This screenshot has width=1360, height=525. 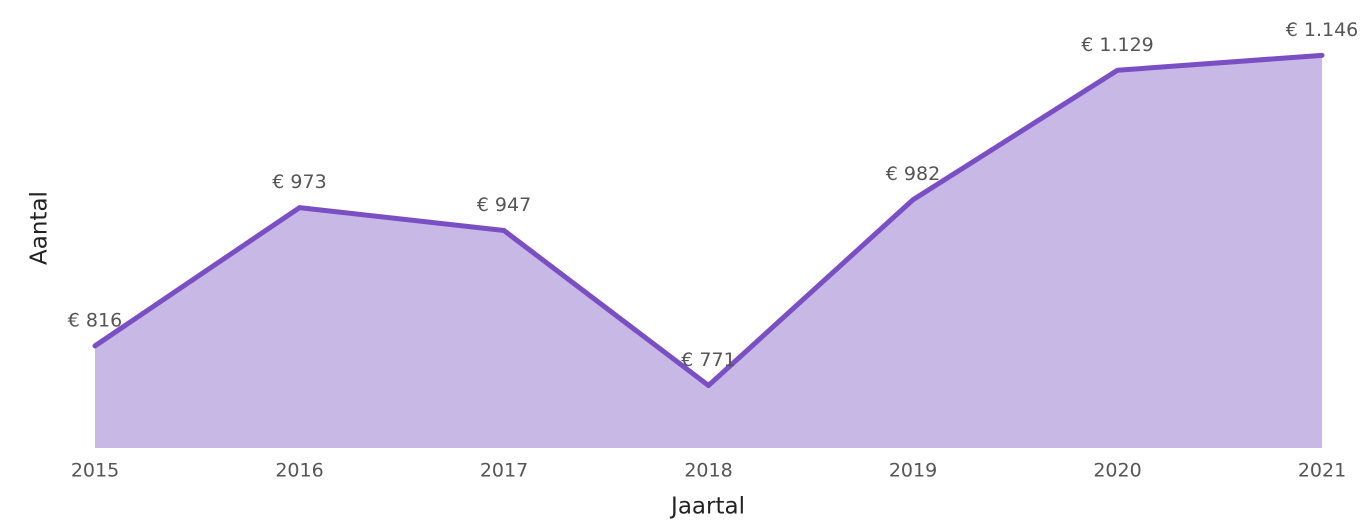 What do you see at coordinates (40, 228) in the screenshot?
I see `y-axis-title: Aantal` at bounding box center [40, 228].